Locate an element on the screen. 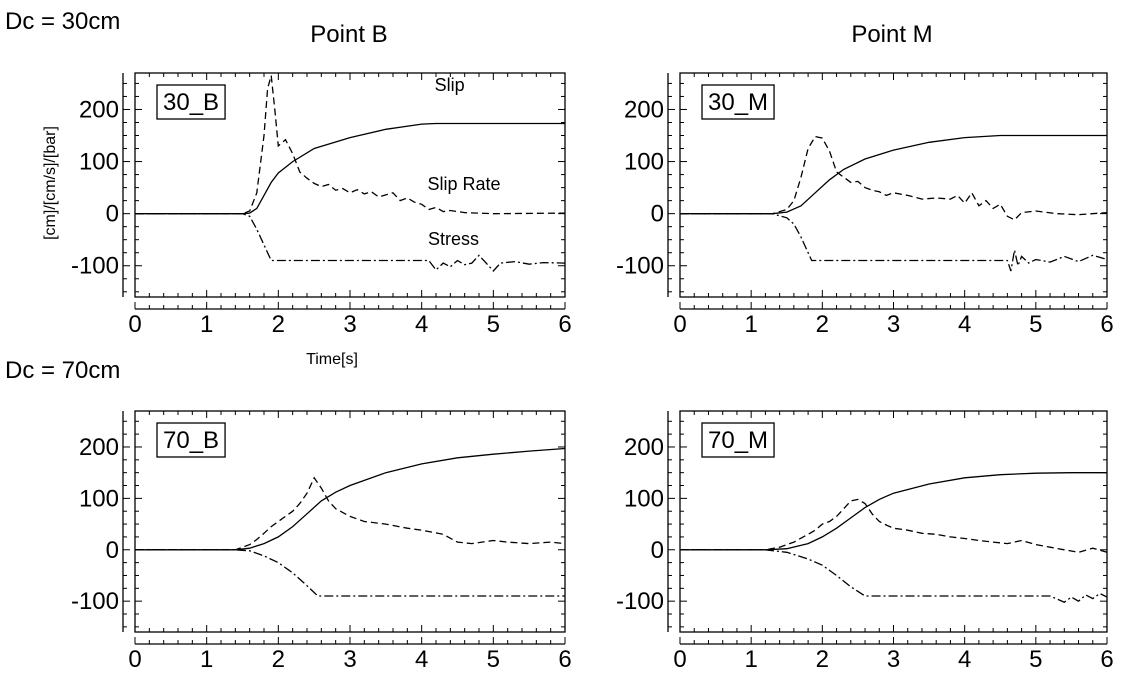 The width and height of the screenshot is (1123, 677). annotation-stress: Stress is located at coordinates (453, 239).